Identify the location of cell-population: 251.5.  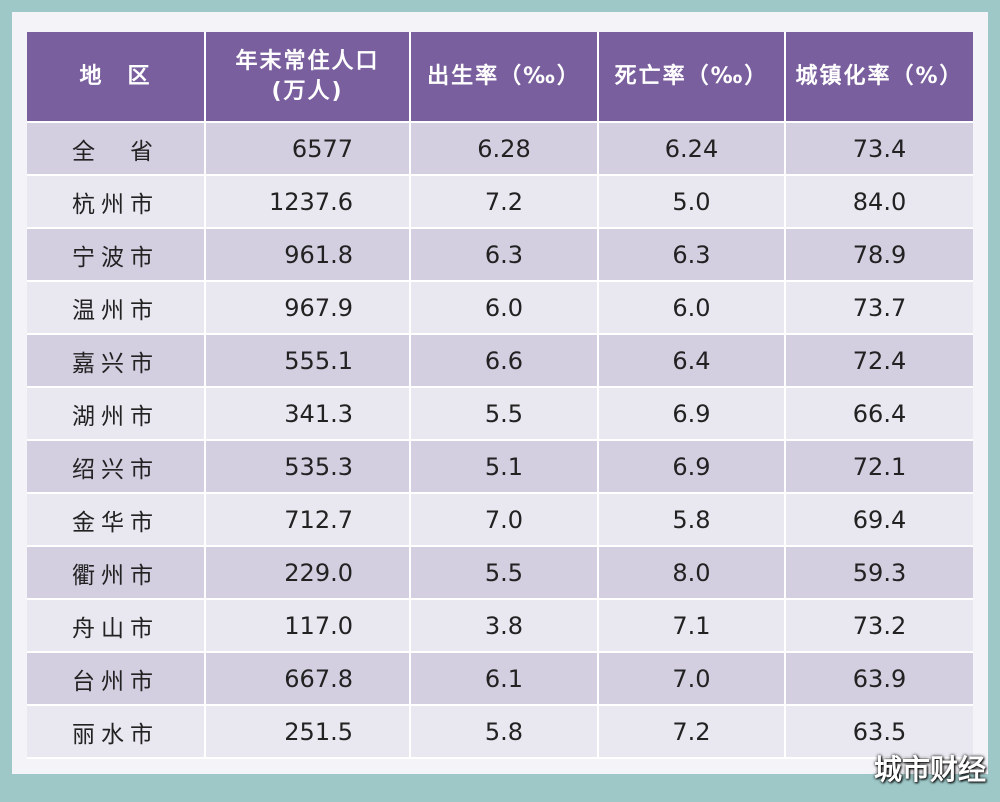
(308, 732).